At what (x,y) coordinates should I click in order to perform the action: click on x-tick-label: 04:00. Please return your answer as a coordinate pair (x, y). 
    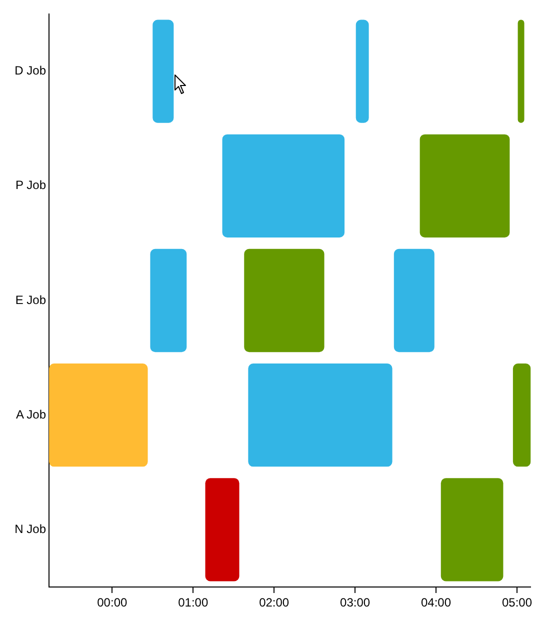
    Looking at the image, I should click on (436, 603).